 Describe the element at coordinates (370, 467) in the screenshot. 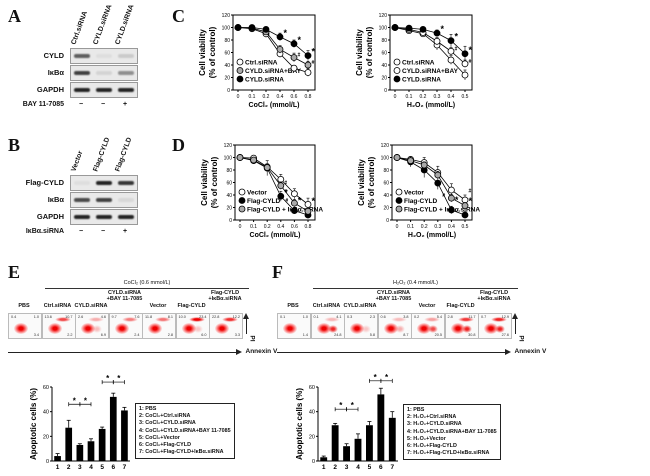

I see `x-tick-label: 5` at that location.